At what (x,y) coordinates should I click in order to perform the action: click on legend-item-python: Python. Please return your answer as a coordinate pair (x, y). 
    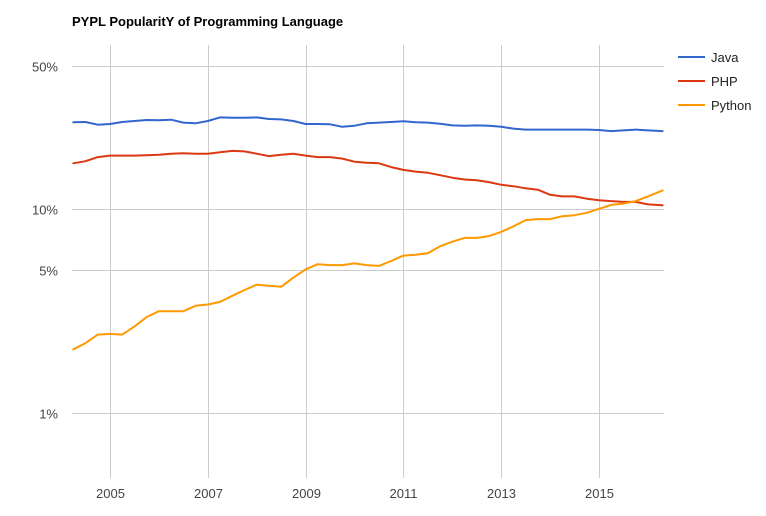
    Looking at the image, I should click on (714, 105).